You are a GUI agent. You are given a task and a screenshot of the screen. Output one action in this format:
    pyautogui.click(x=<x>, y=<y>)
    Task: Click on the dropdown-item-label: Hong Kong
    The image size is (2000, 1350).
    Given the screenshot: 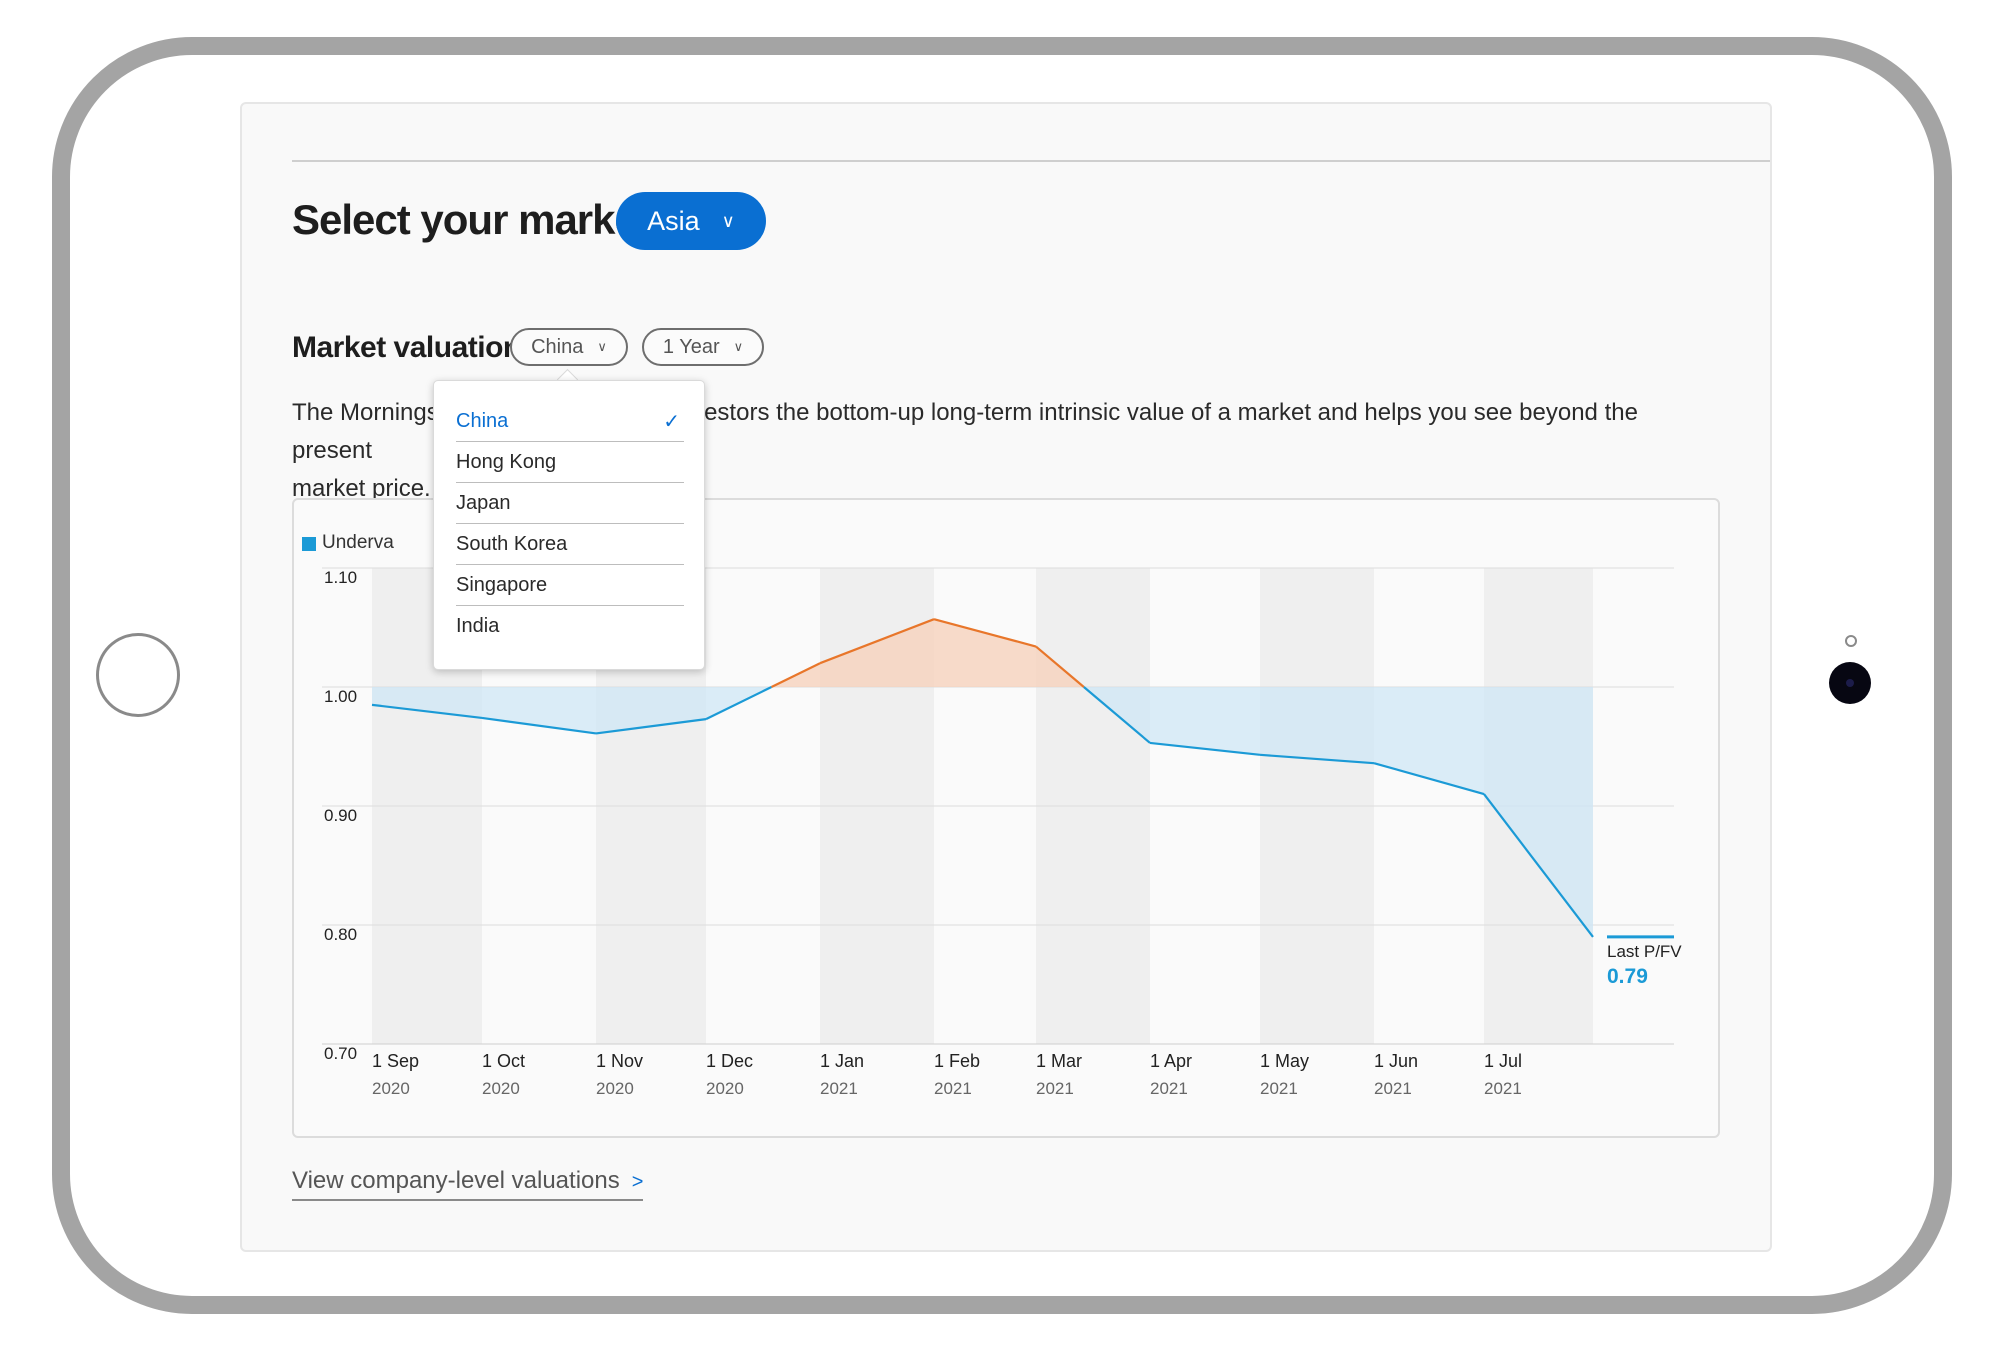 What is the action you would take?
    pyautogui.click(x=506, y=461)
    